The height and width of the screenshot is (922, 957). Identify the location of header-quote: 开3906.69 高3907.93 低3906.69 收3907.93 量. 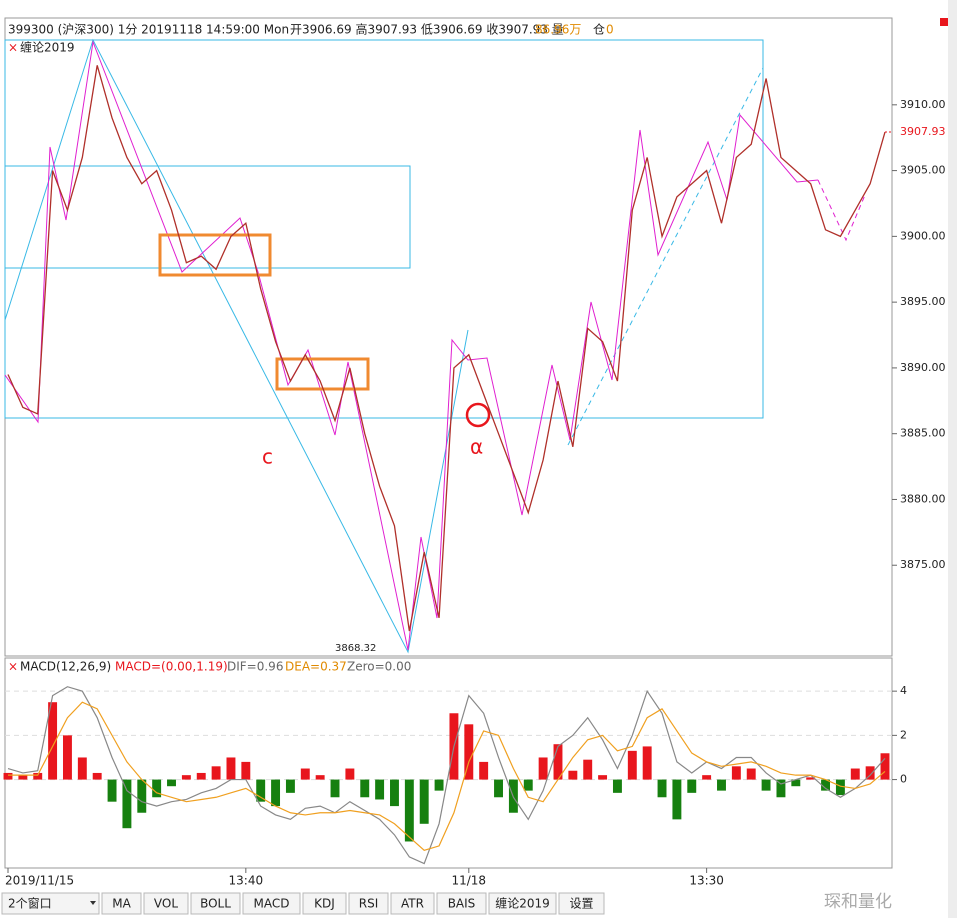
(427, 29).